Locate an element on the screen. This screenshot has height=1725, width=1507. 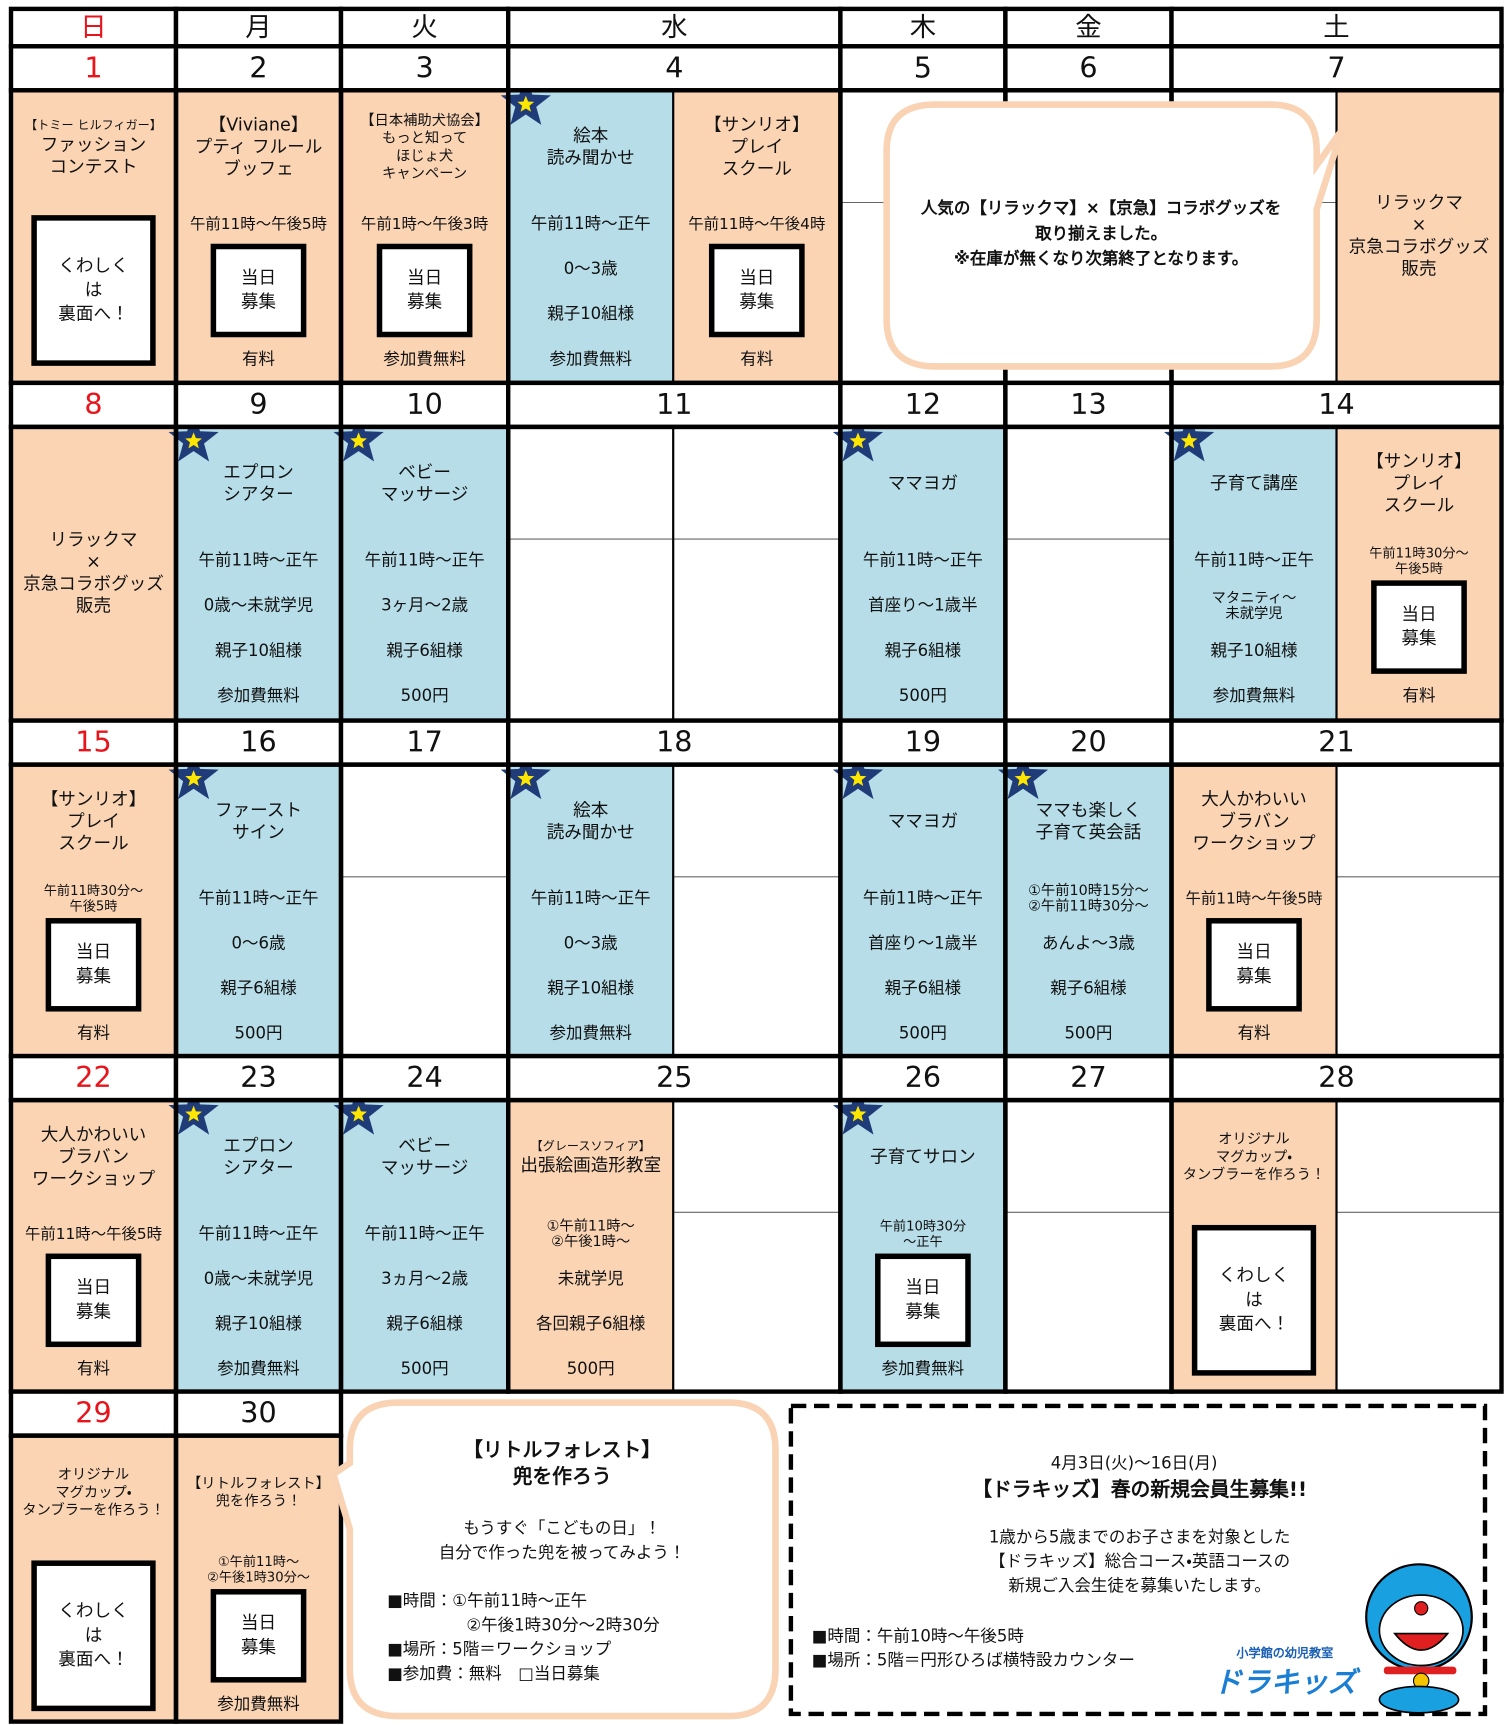
date: 16 is located at coordinates (258, 742).